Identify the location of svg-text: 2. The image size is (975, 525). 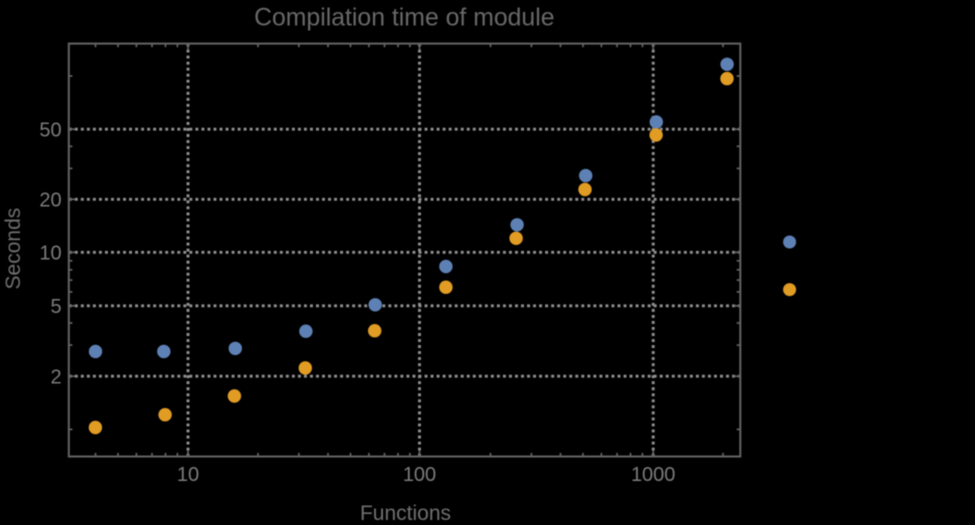
(55, 378).